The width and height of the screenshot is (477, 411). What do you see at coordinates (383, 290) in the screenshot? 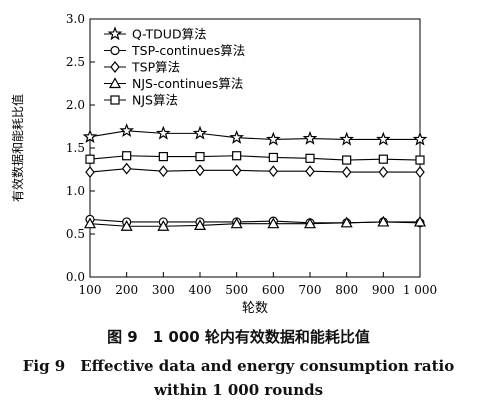
I see `x-tick-label: 900` at bounding box center [383, 290].